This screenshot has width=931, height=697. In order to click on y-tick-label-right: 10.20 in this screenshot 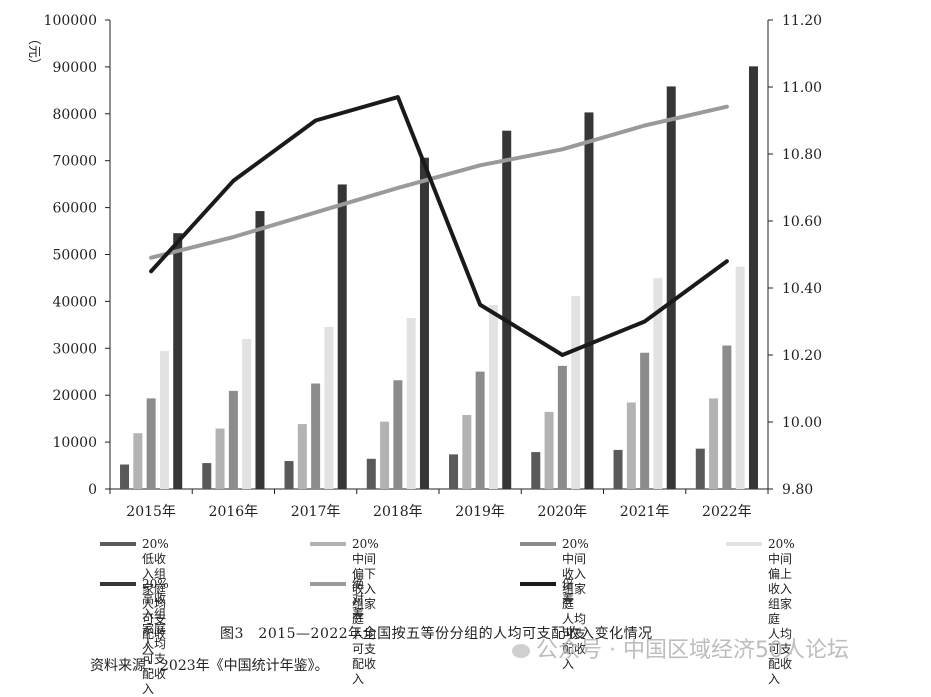, I will do `click(802, 356)`.